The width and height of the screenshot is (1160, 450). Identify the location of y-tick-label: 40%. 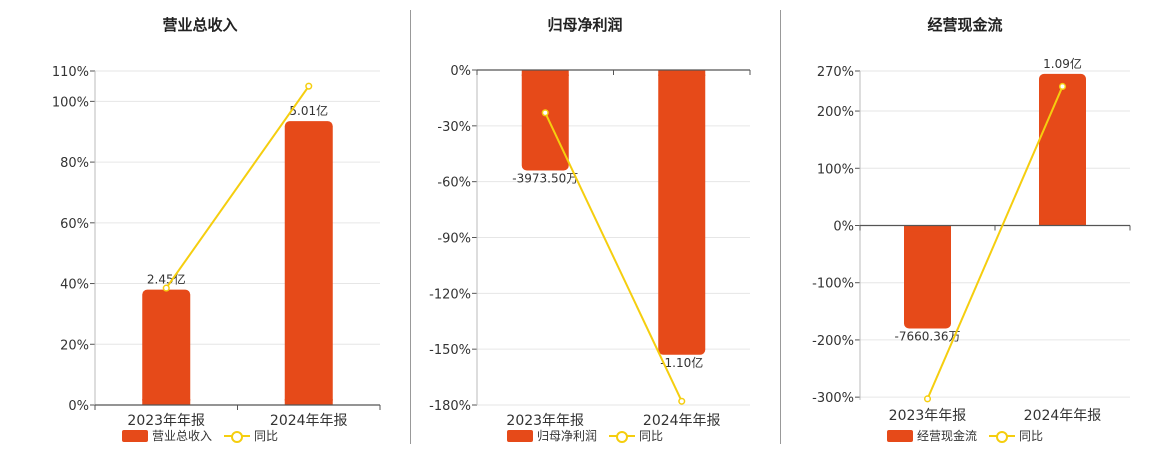
(74, 285).